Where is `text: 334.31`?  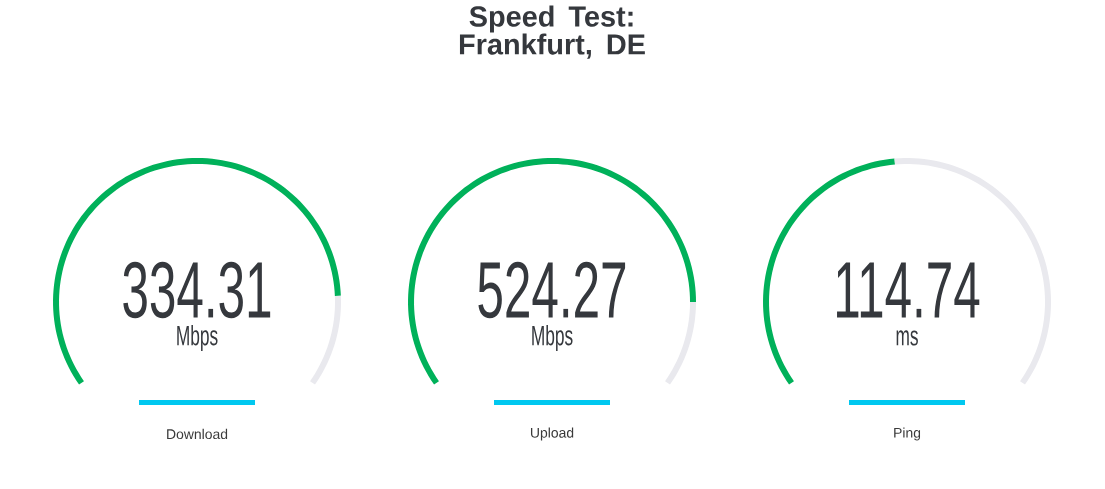 text: 334.31 is located at coordinates (197, 290).